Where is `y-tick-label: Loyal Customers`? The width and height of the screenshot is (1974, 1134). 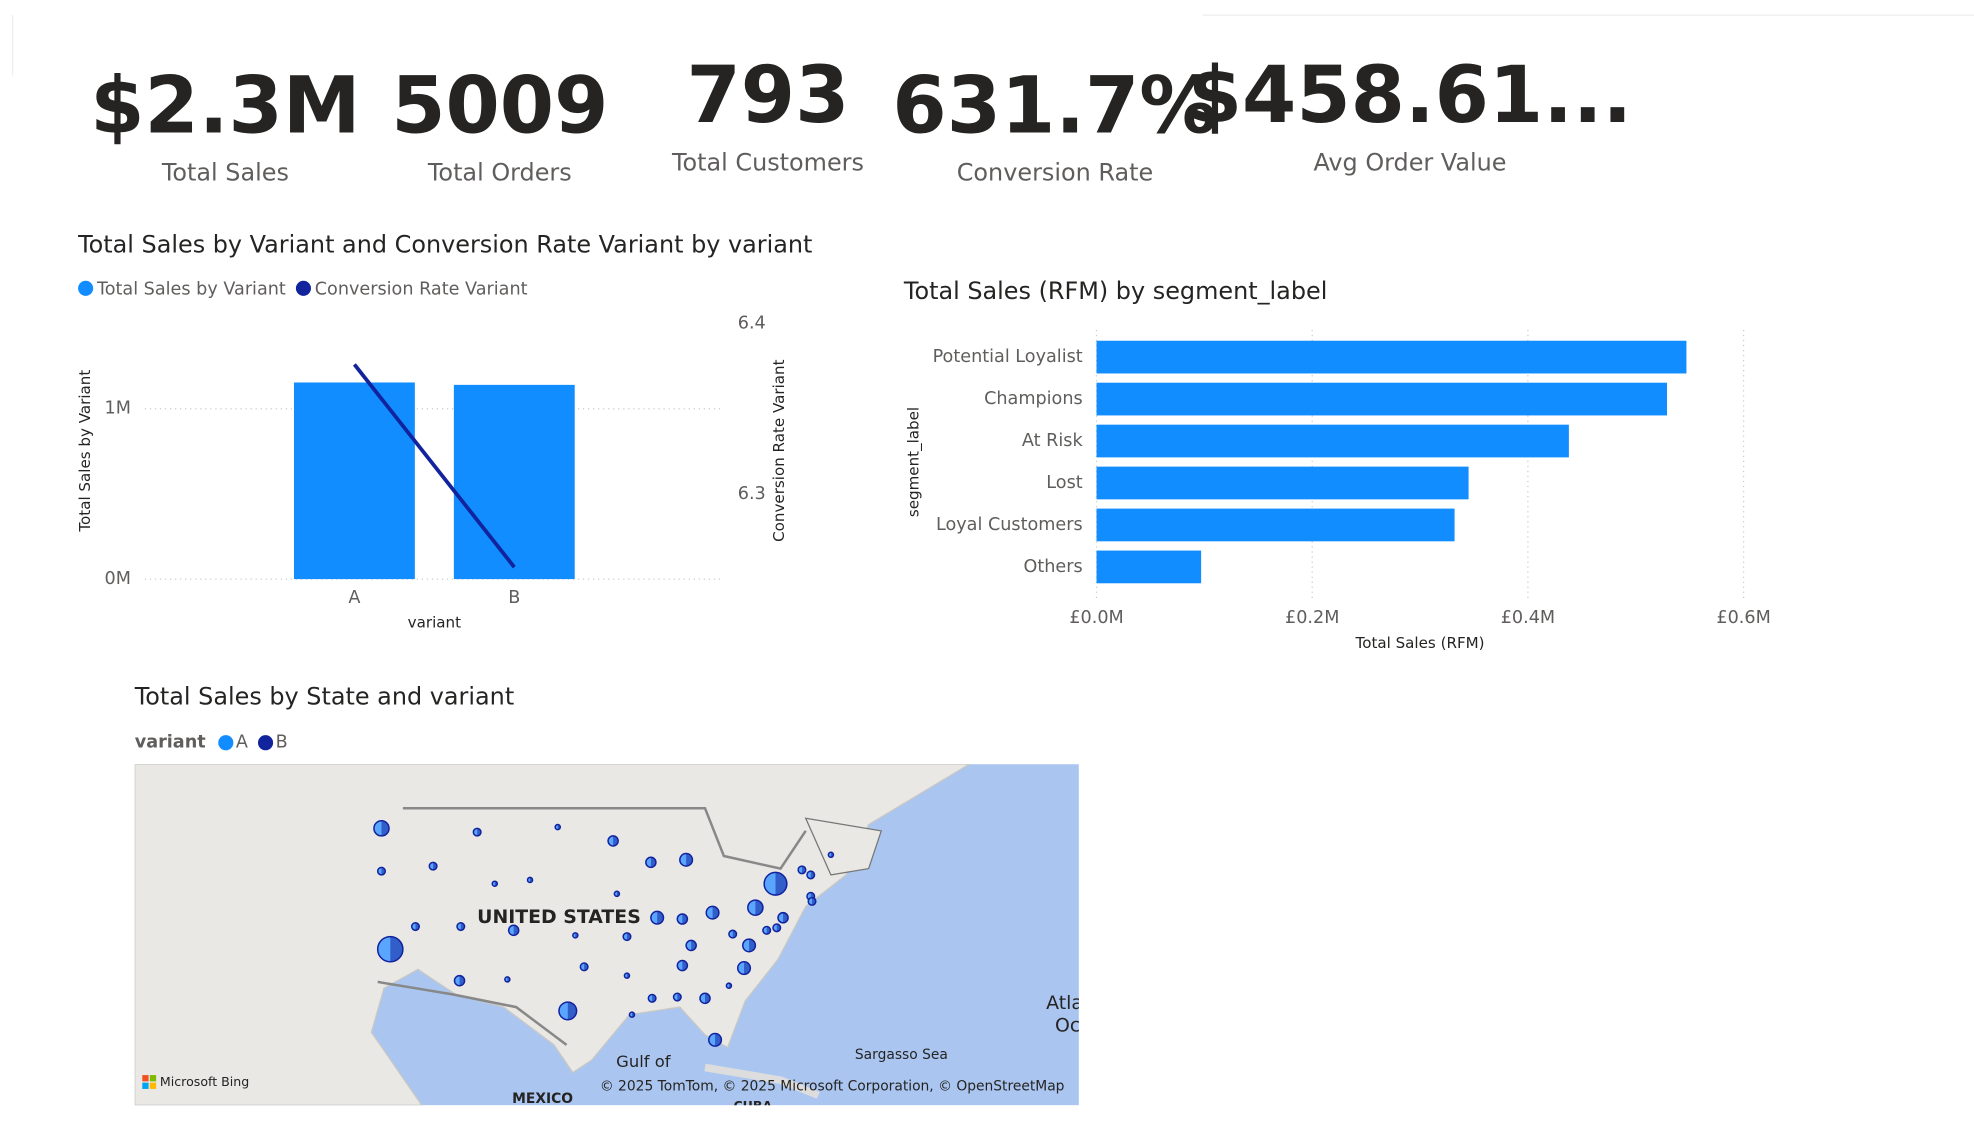
y-tick-label: Loyal Customers is located at coordinates (1009, 525).